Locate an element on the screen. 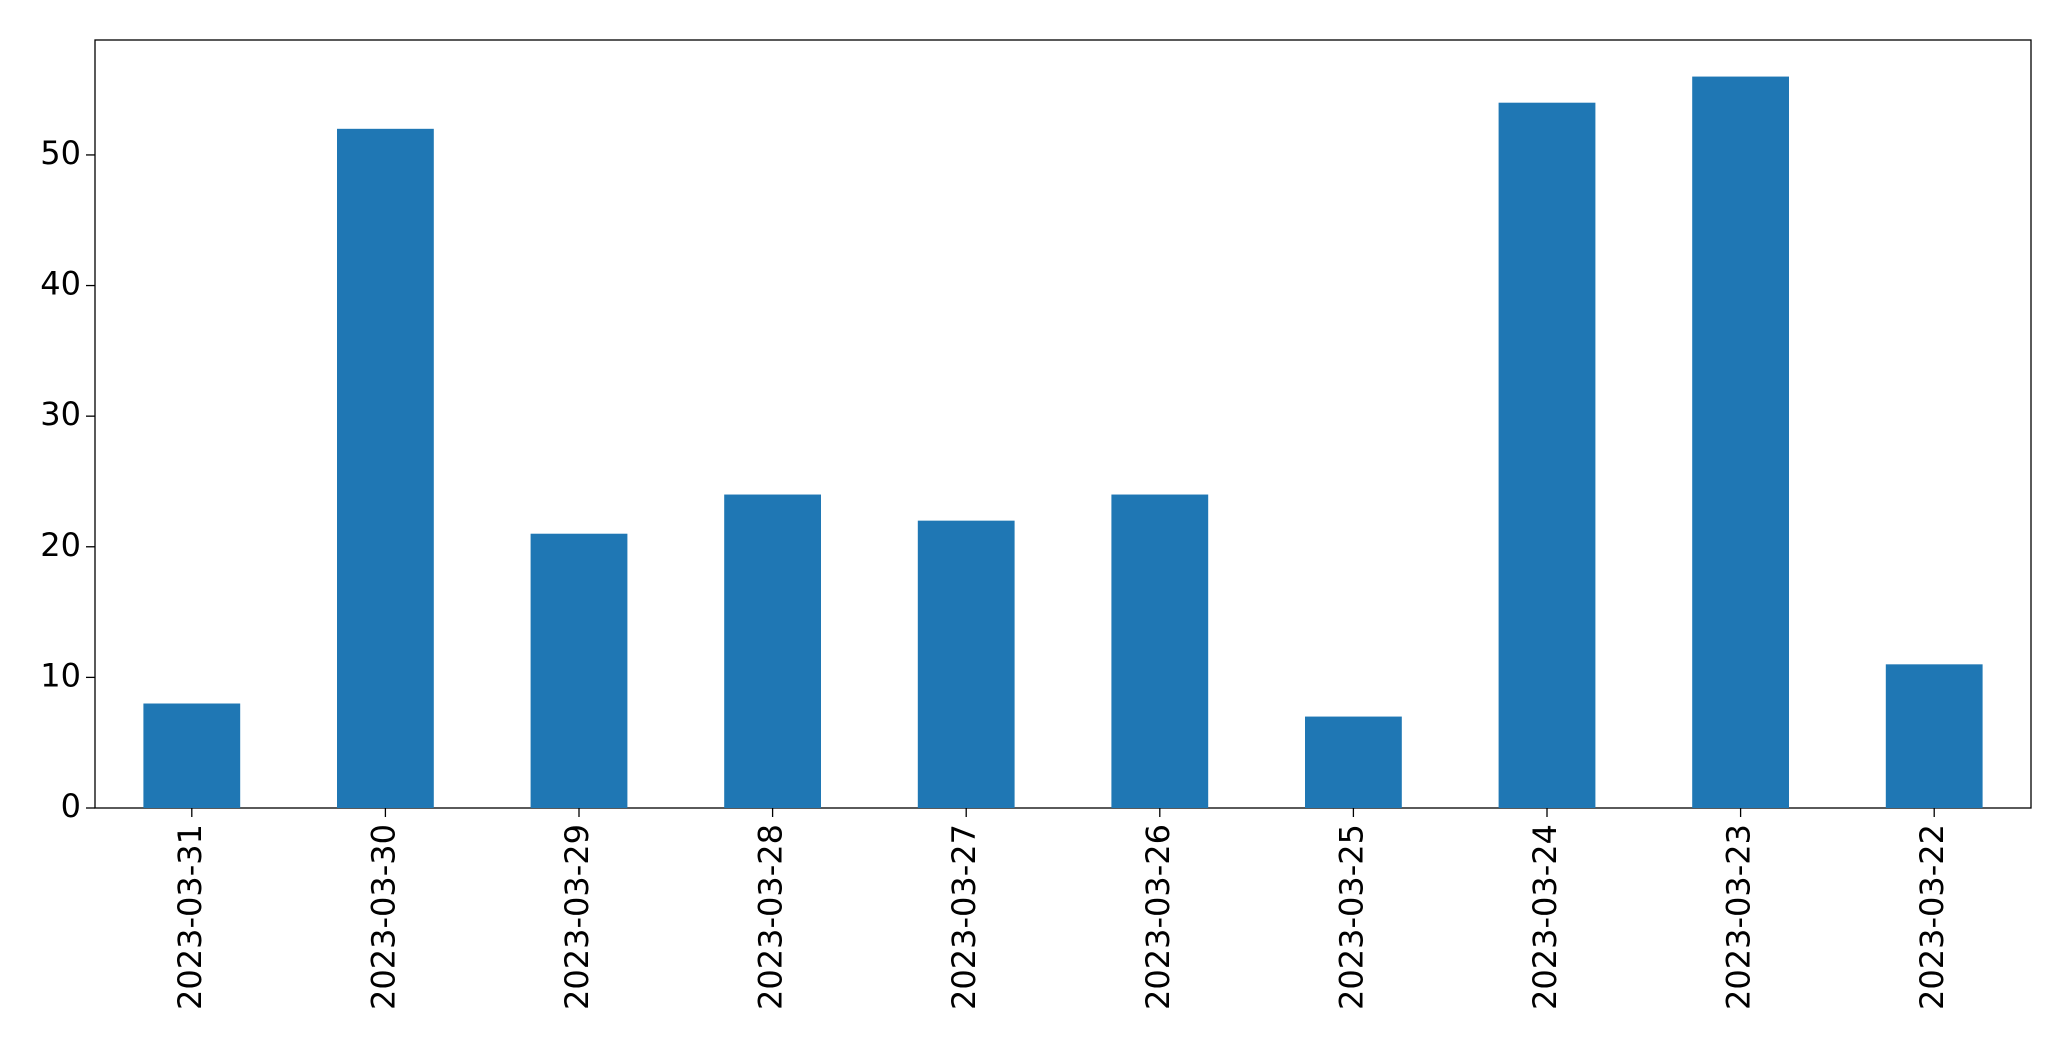  y-tick-label: 30 is located at coordinates (60, 414).